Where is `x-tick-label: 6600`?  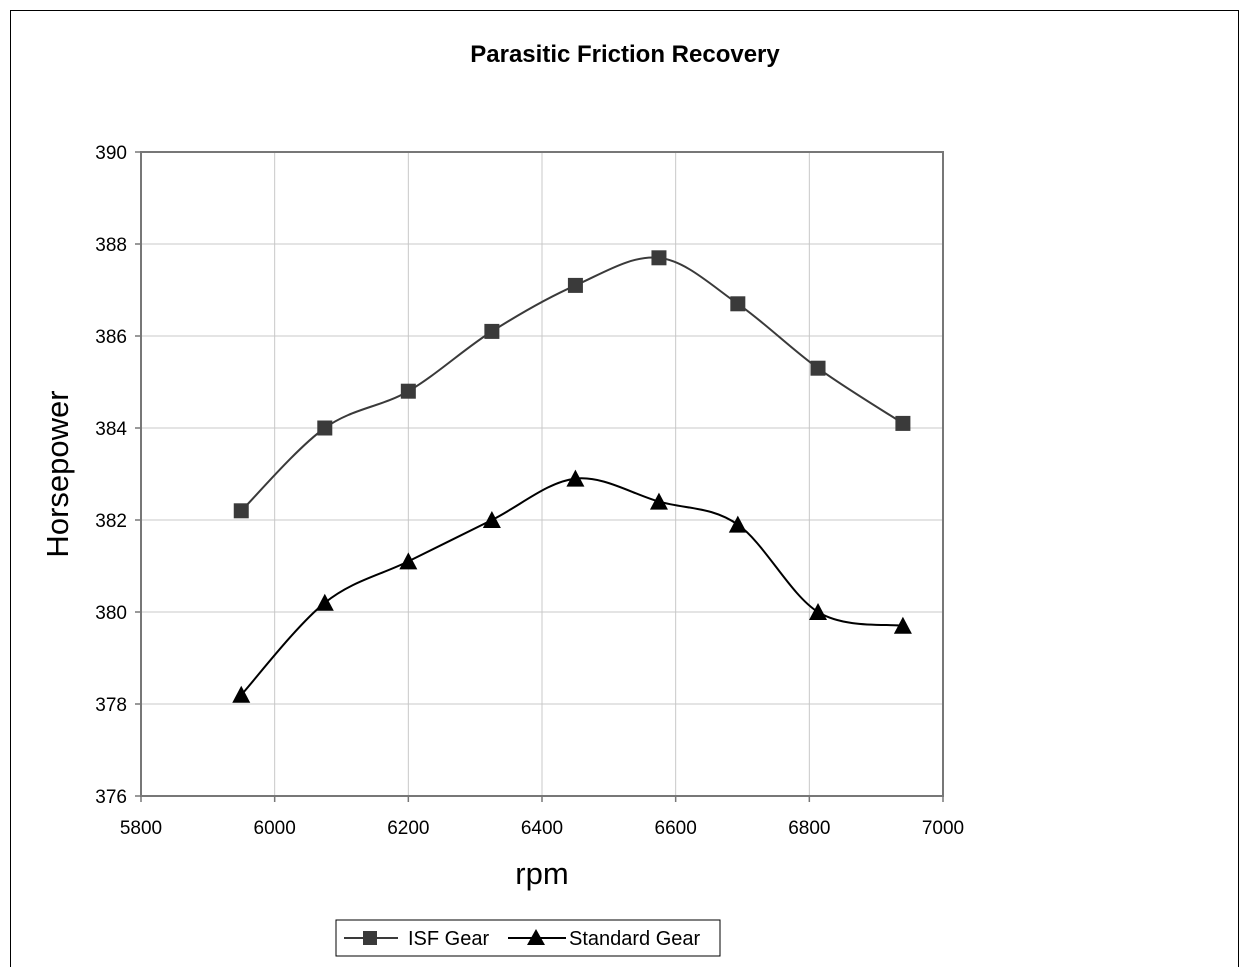 x-tick-label: 6600 is located at coordinates (676, 828).